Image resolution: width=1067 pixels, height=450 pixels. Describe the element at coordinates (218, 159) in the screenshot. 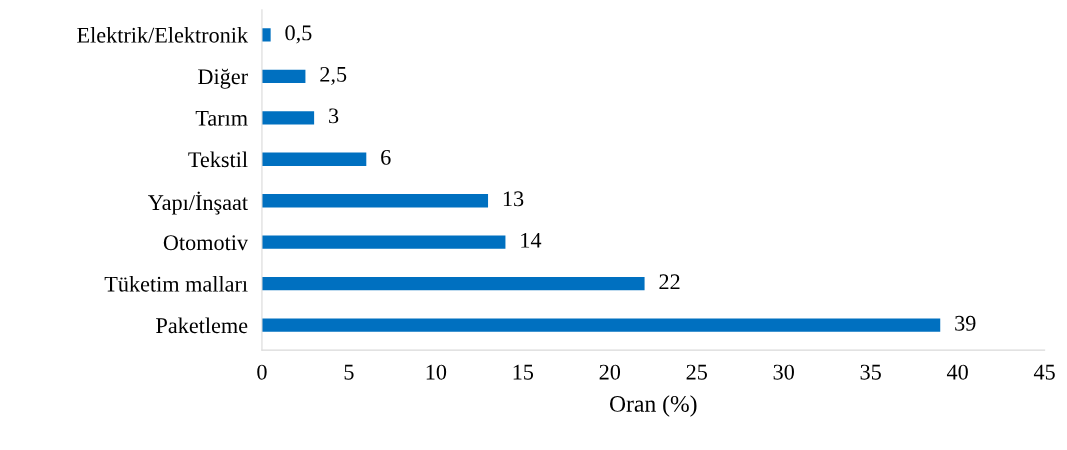

I see `y-tick-label: Tekstil` at that location.